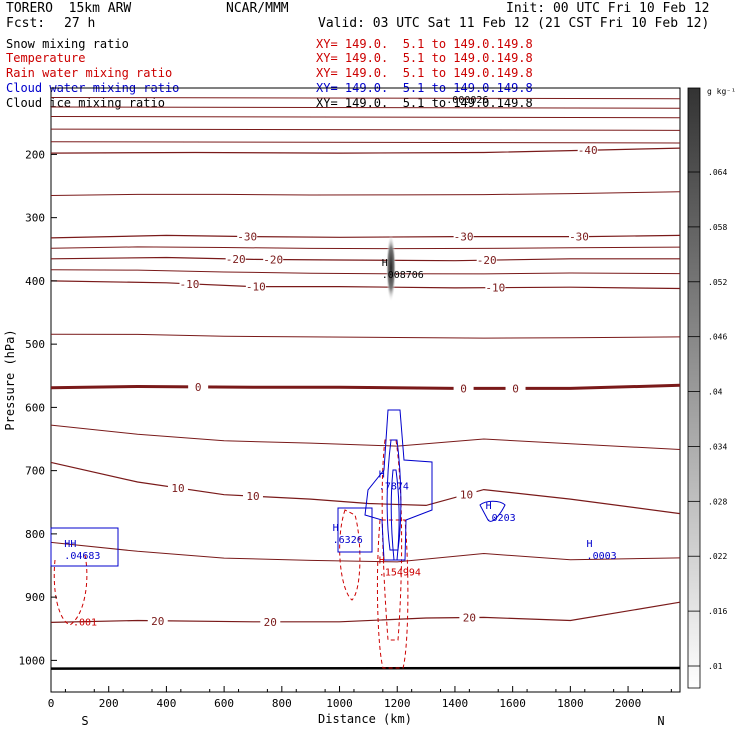  I want to click on field-xsec-rain: XY= 149.0. 5.1 to 149.0.149.8, so click(424, 73).